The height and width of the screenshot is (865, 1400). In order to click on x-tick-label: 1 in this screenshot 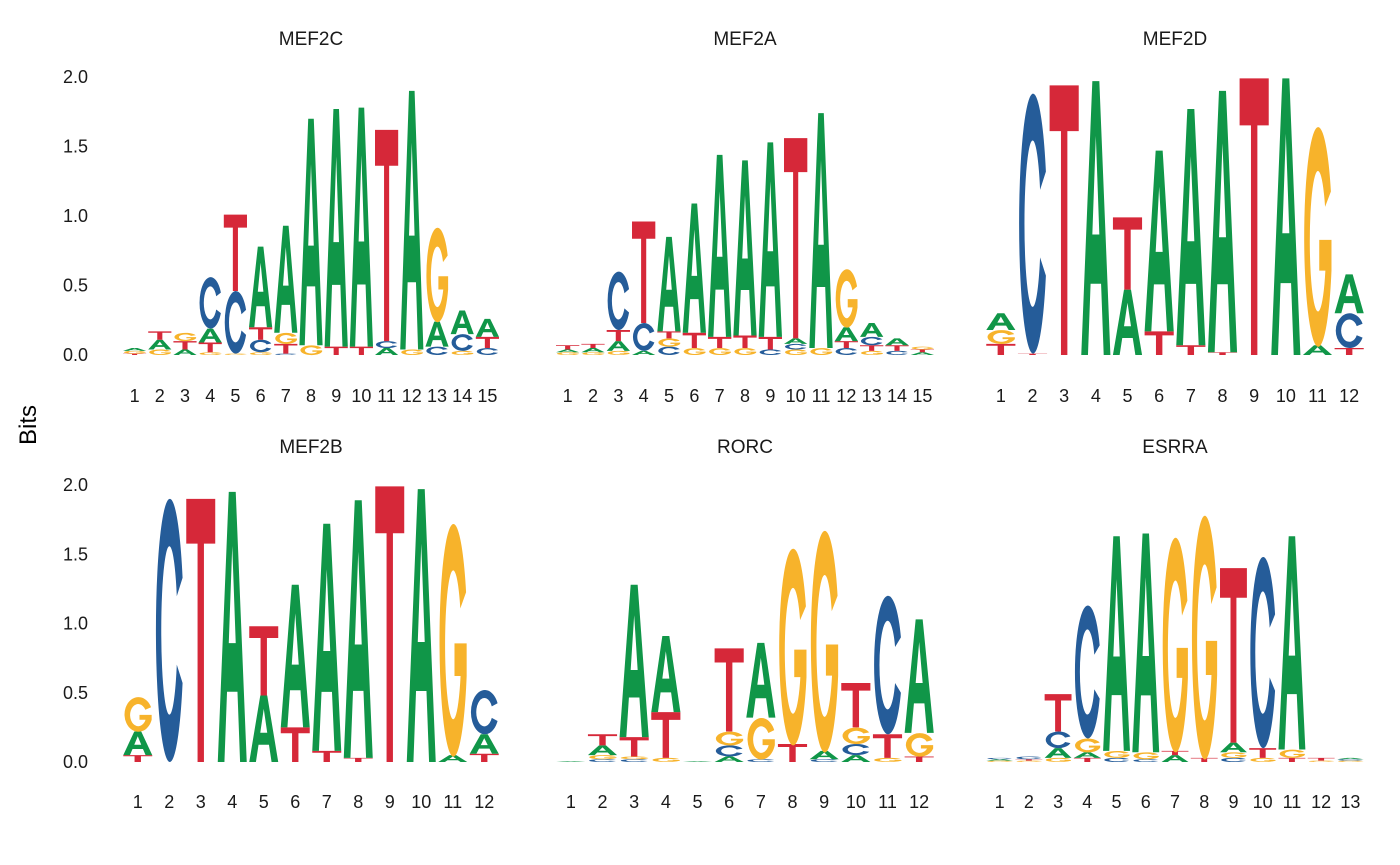, I will do `click(571, 802)`.